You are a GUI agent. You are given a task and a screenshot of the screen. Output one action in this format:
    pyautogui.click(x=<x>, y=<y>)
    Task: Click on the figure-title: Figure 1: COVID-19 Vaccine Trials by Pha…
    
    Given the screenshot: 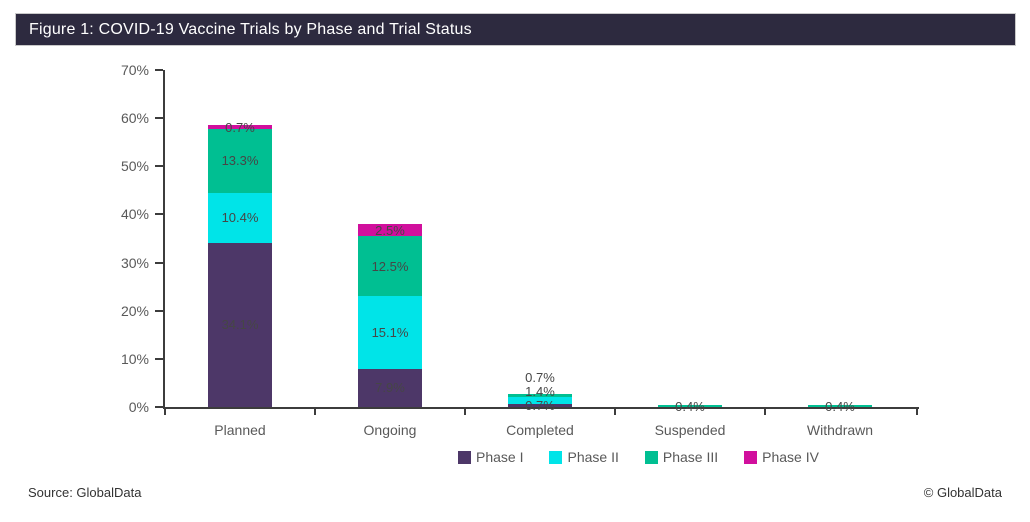 What is the action you would take?
    pyautogui.click(x=250, y=29)
    